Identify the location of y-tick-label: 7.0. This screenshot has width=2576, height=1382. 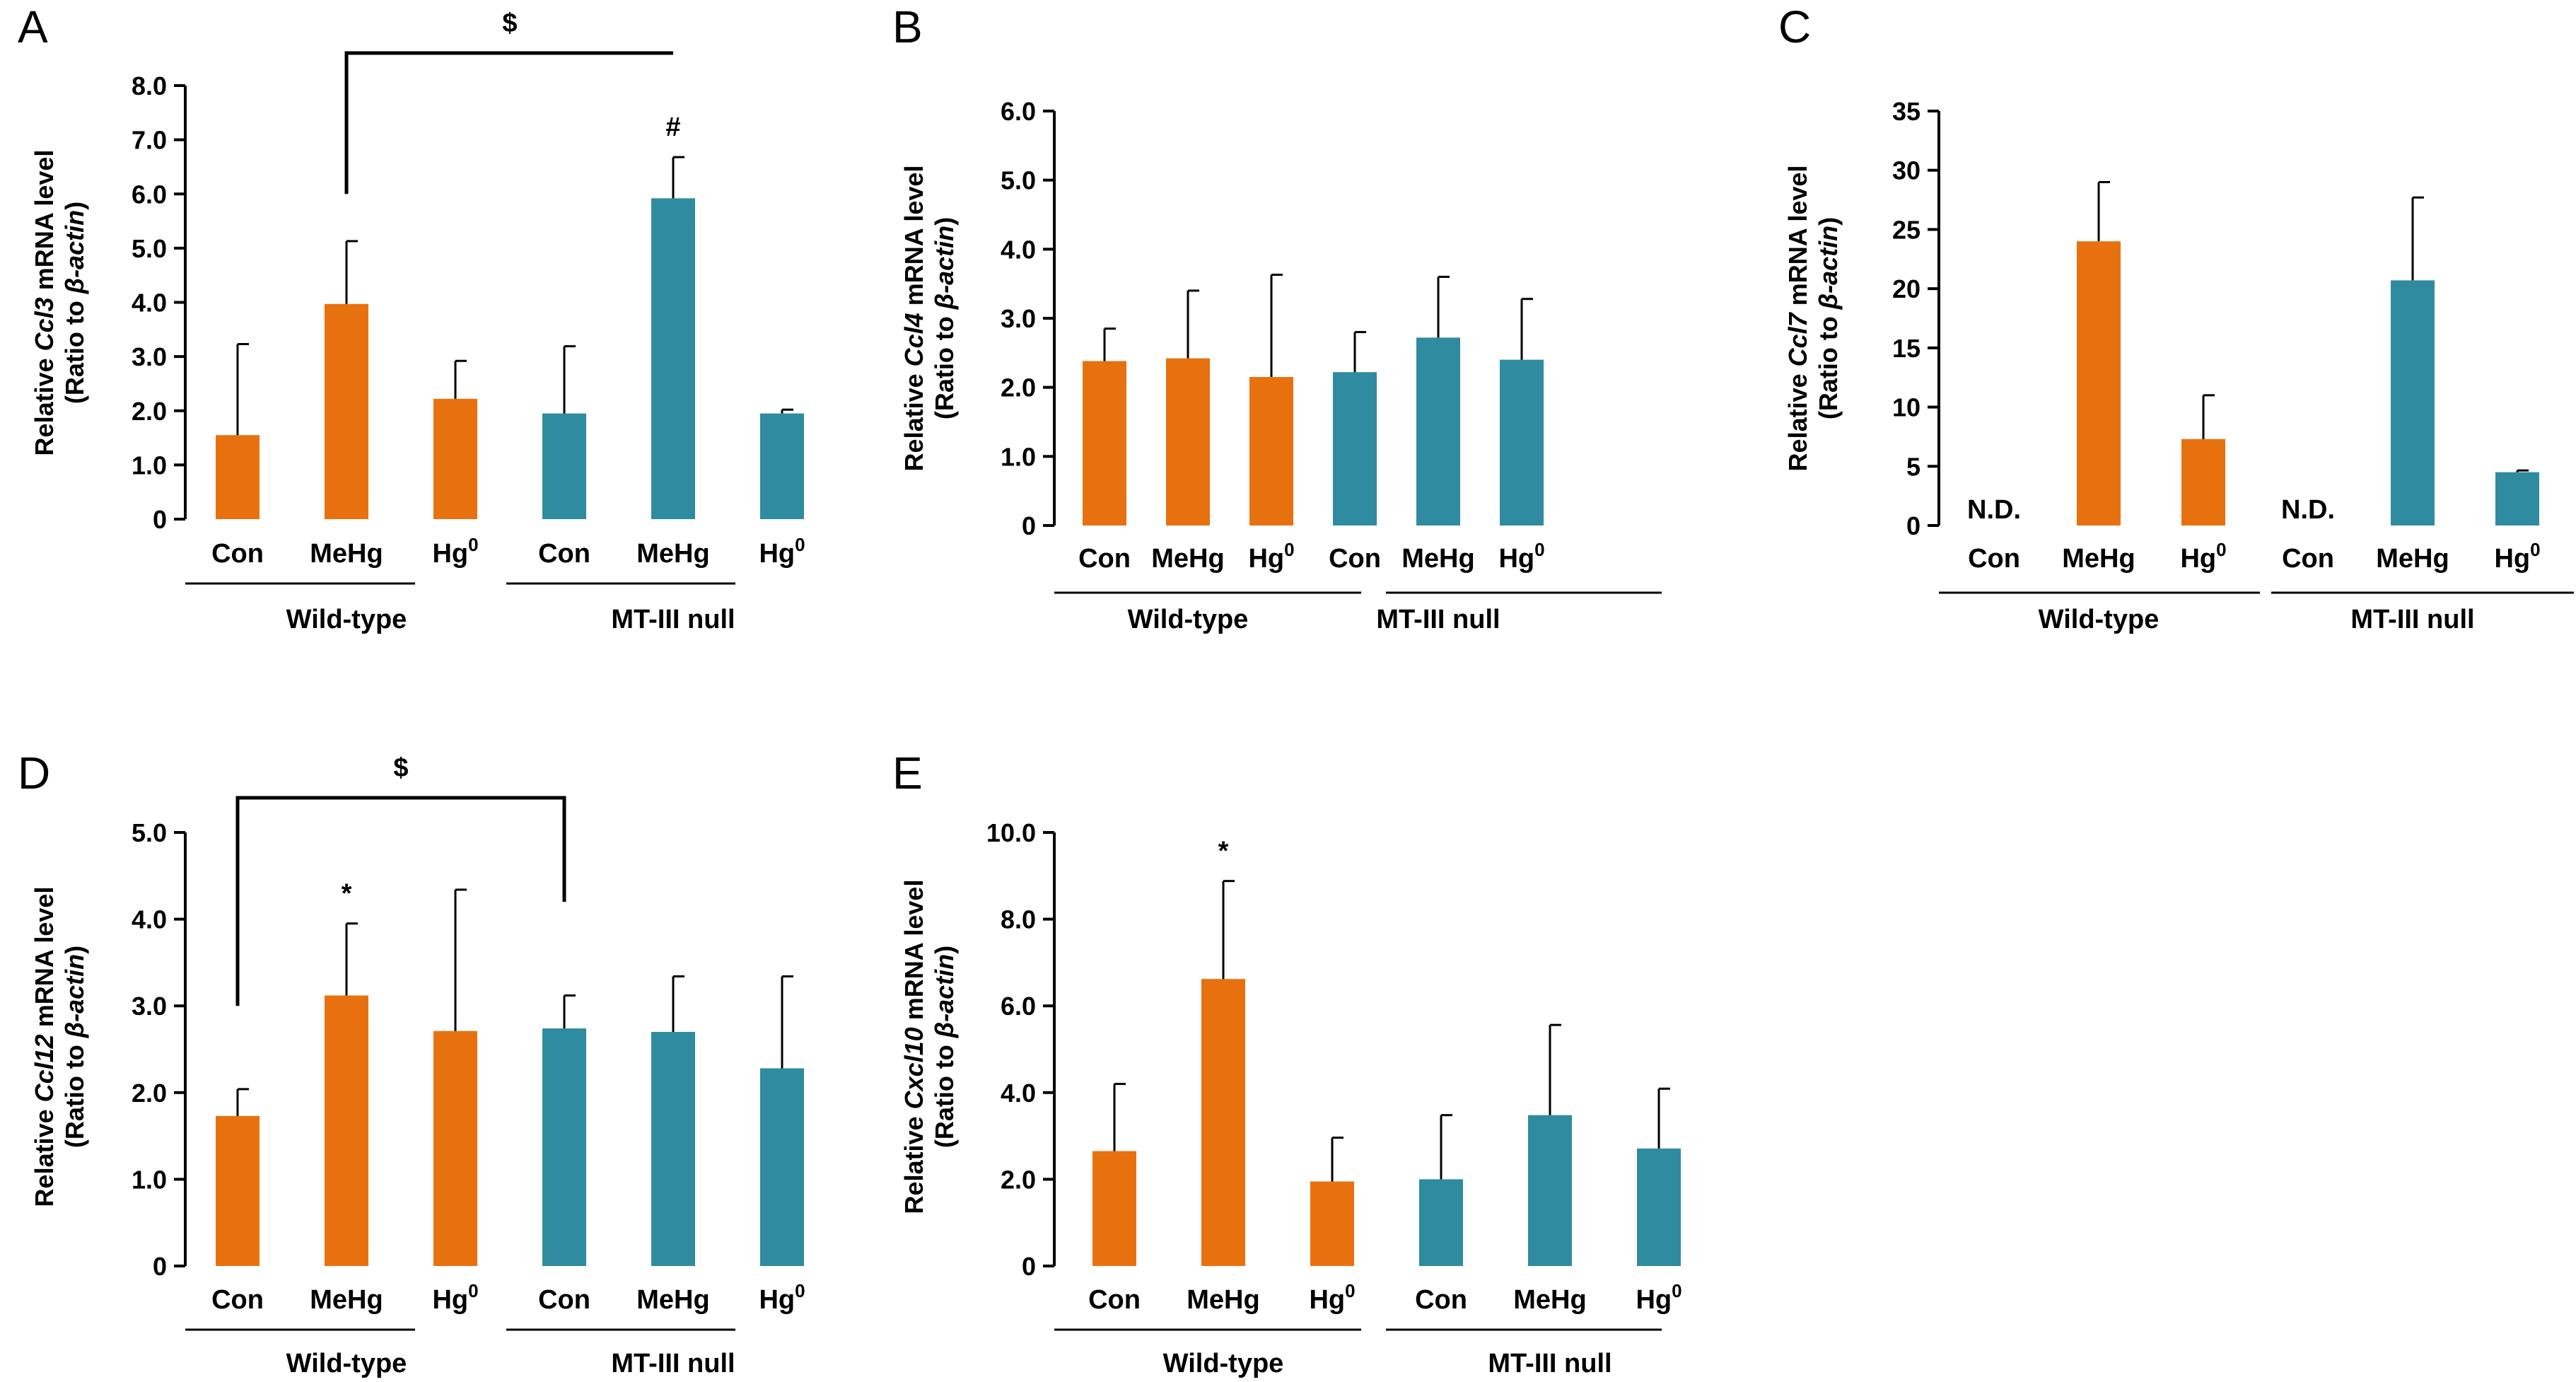
(149, 140).